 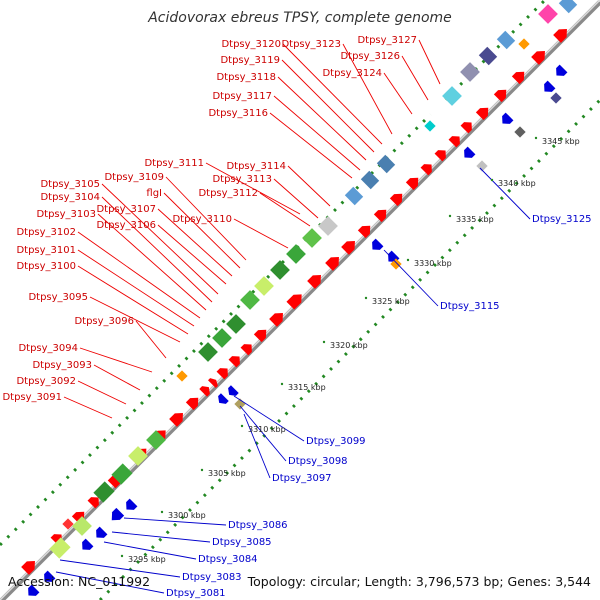 What do you see at coordinates (187, 515) in the screenshot?
I see `scale-tick-label: 3300 kbp` at bounding box center [187, 515].